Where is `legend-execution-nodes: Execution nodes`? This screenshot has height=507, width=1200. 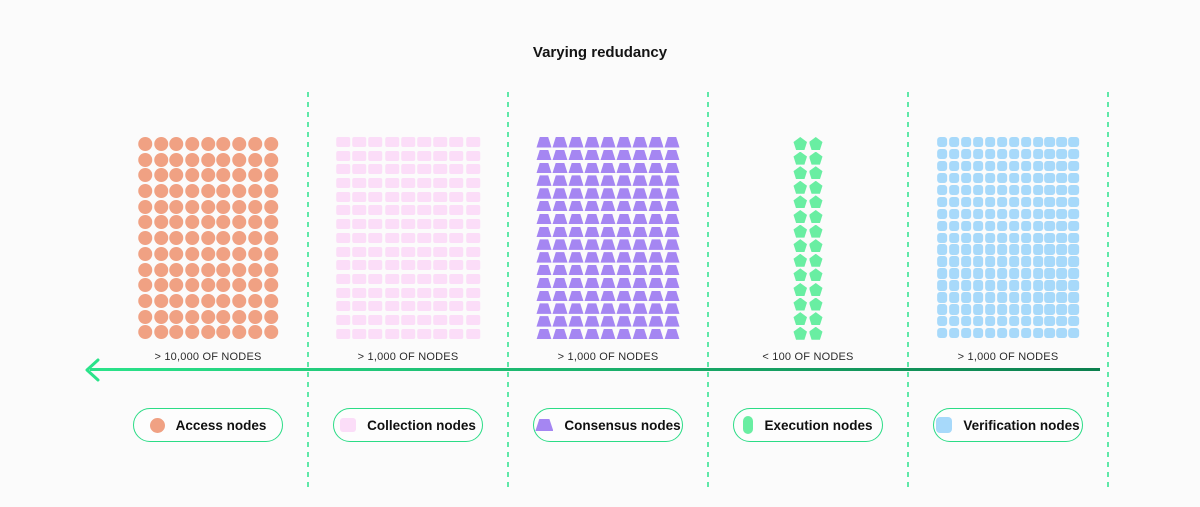
legend-execution-nodes: Execution nodes is located at coordinates (808, 425).